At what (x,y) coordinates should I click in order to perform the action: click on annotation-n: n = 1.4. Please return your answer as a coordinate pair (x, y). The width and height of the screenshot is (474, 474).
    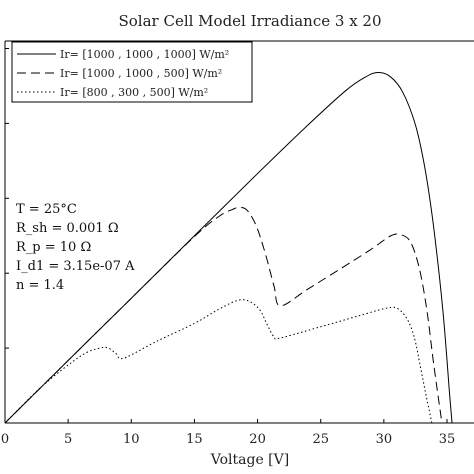
    Looking at the image, I should click on (40, 285).